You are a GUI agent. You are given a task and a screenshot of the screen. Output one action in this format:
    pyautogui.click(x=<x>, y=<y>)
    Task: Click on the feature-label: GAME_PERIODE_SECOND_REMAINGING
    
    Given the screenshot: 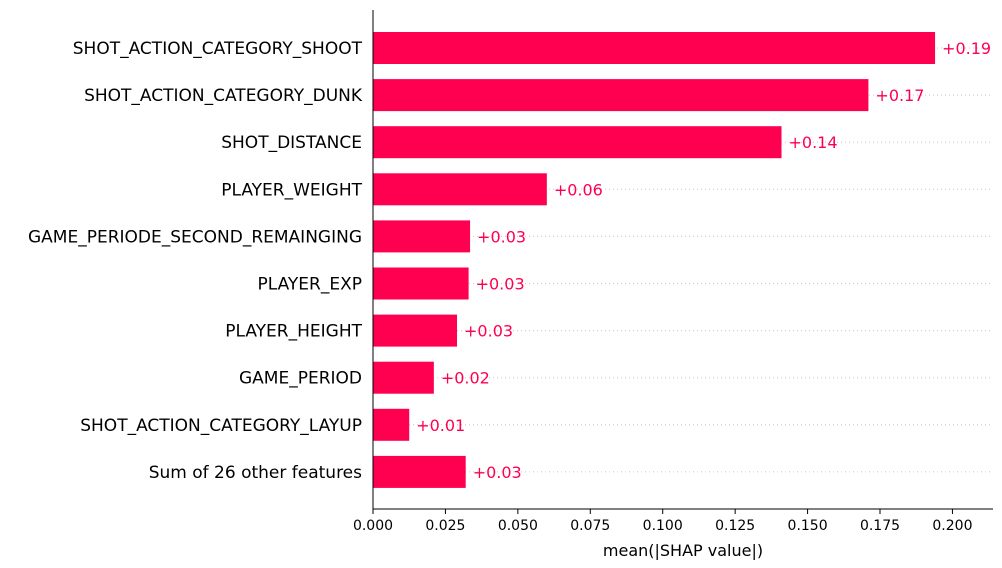 What is the action you would take?
    pyautogui.click(x=195, y=237)
    